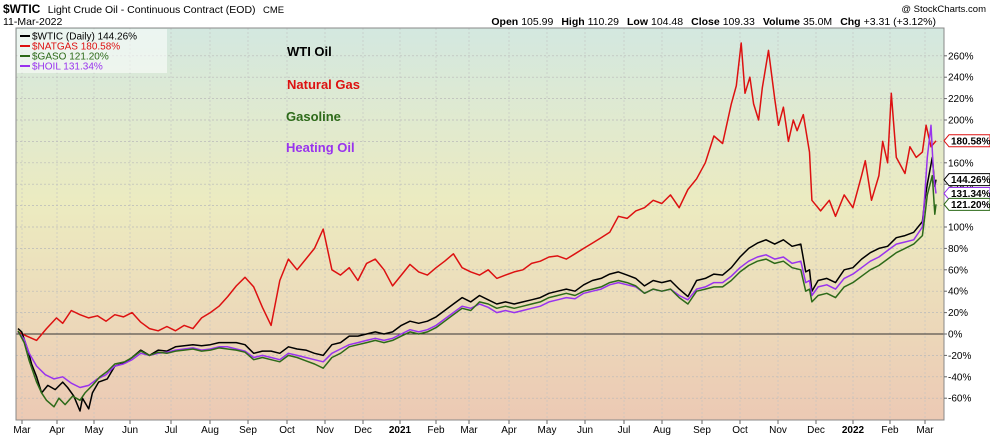 The image size is (990, 438). I want to click on y-tick-label: 260%, so click(961, 56).